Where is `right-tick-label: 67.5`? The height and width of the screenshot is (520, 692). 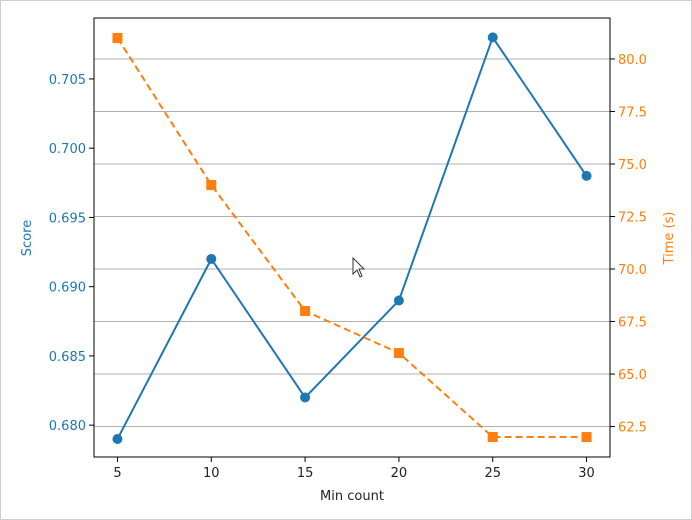
right-tick-label: 67.5 is located at coordinates (632, 323).